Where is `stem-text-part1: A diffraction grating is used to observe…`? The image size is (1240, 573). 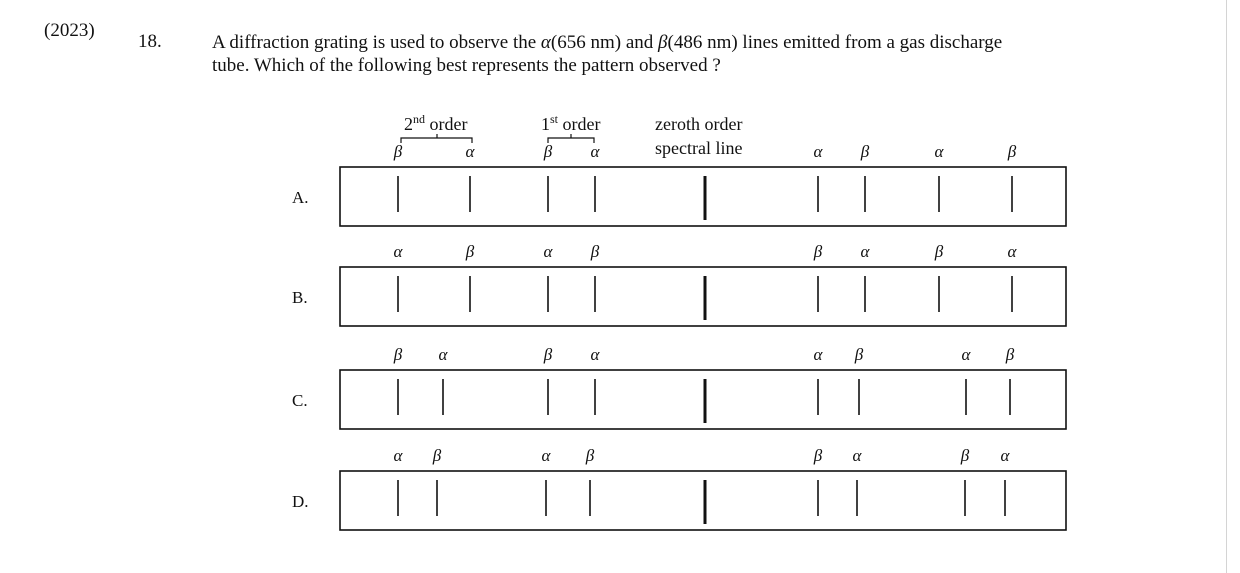 stem-text-part1: A diffraction grating is used to observe… is located at coordinates (376, 42).